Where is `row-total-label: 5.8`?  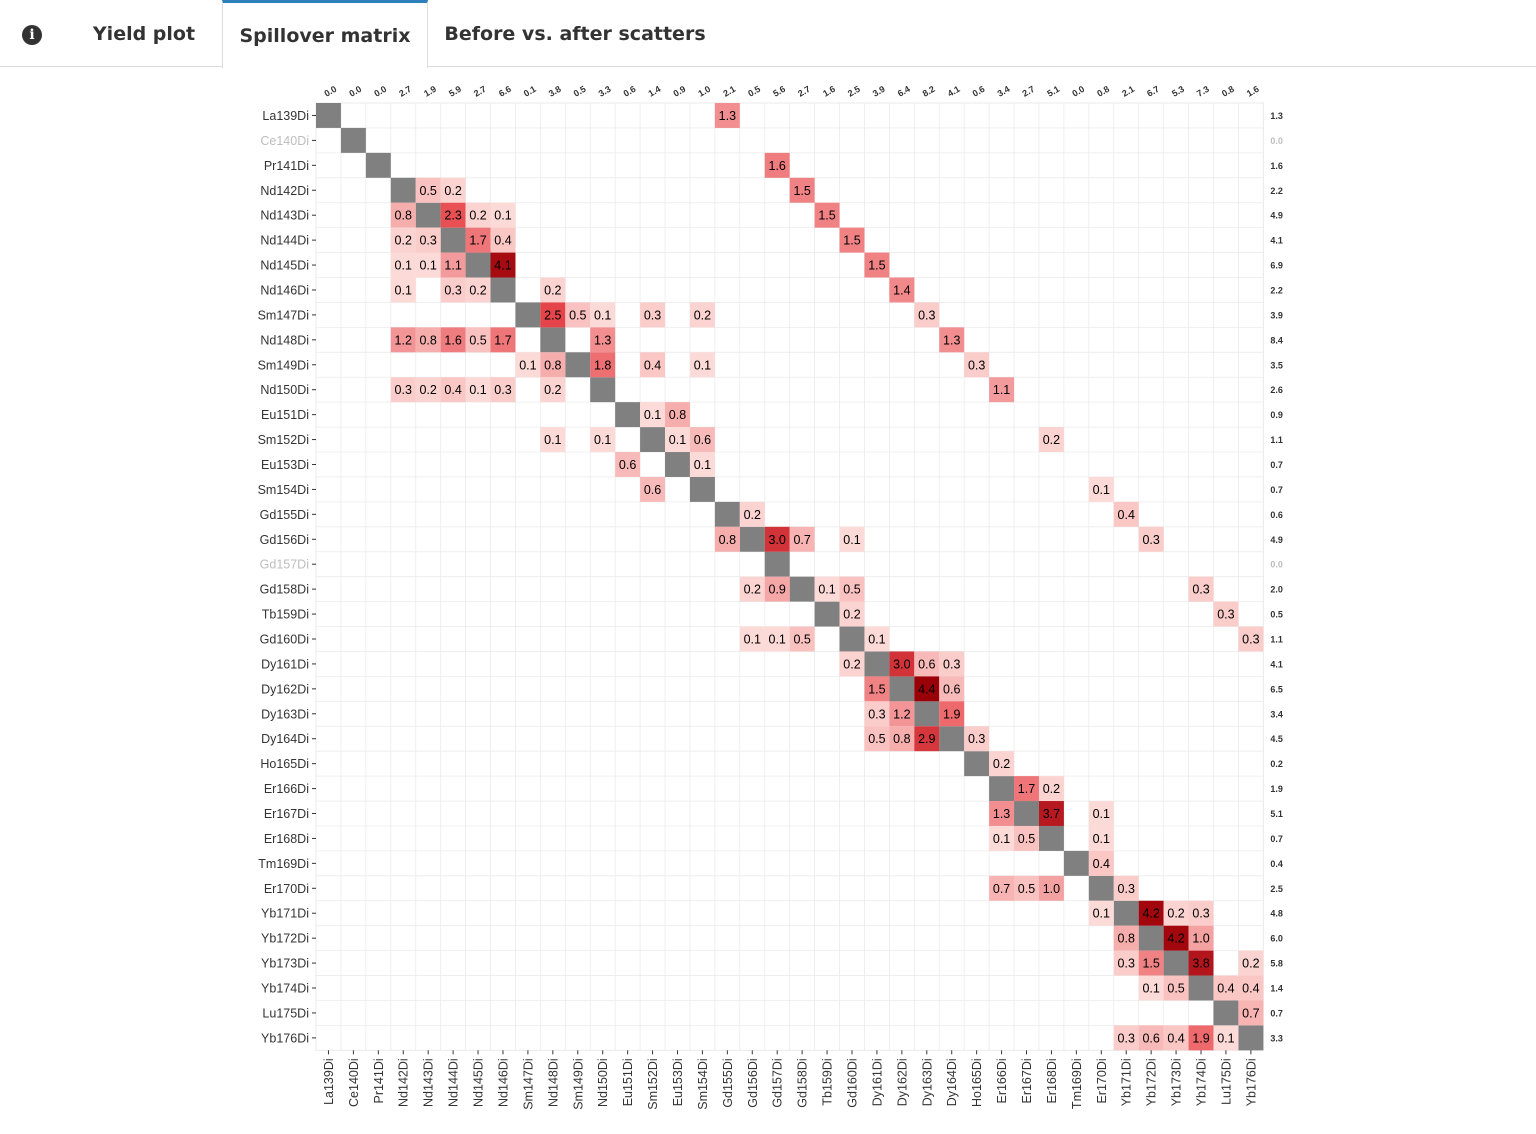
row-total-label: 5.8 is located at coordinates (1276, 964).